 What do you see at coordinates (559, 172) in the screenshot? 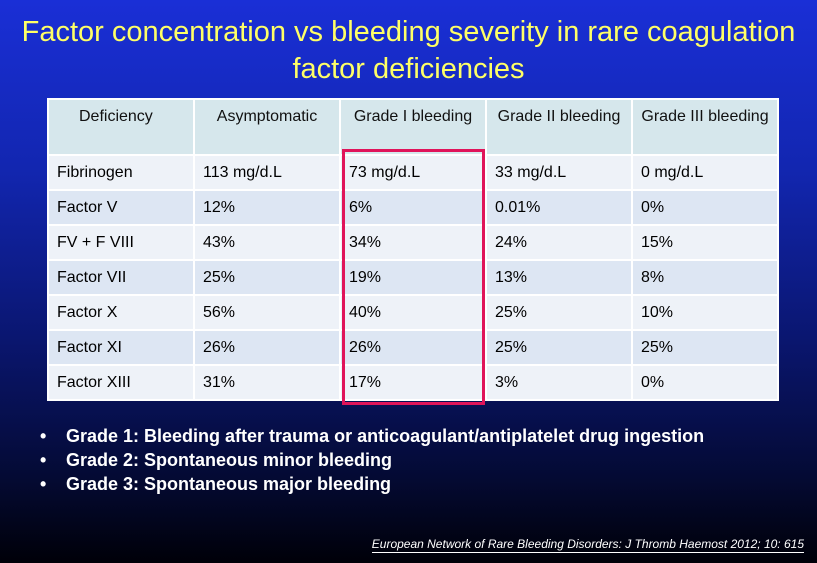
I see `table-cell: 33 mg/d.L` at bounding box center [559, 172].